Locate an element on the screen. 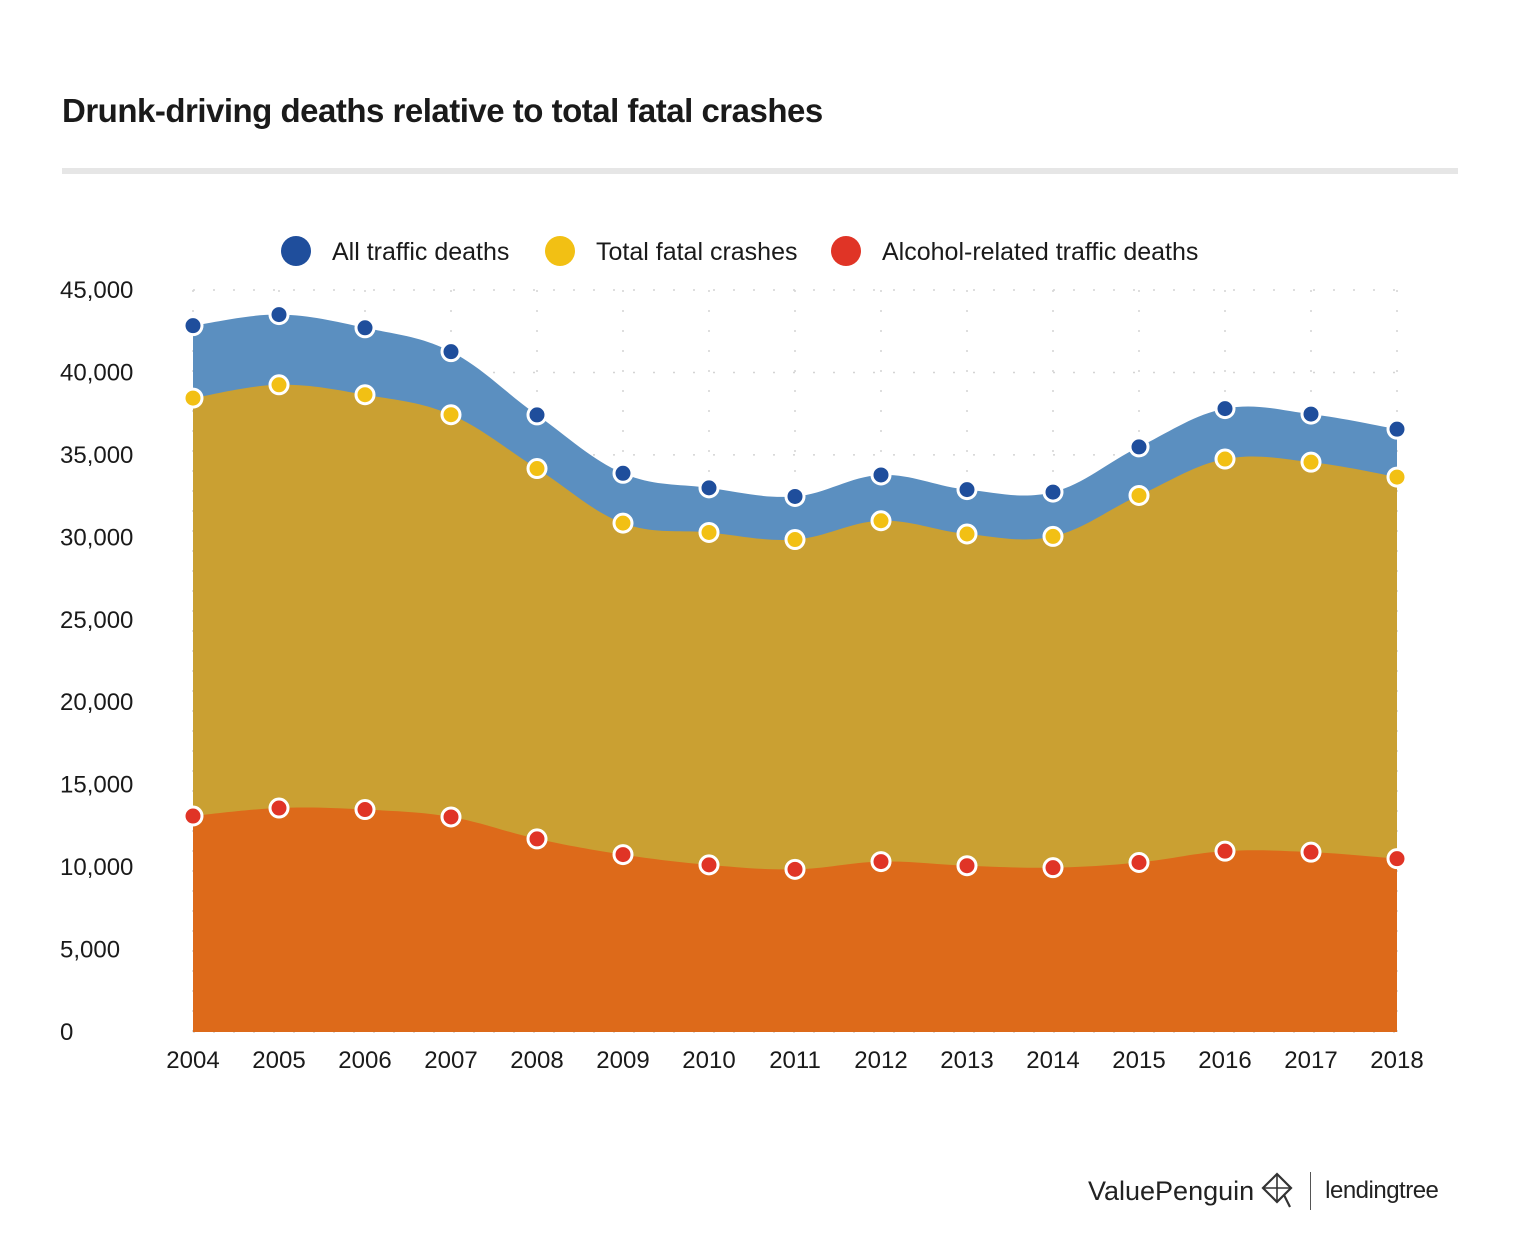  marker-all-traffic-deaths-2016 is located at coordinates (1225, 409).